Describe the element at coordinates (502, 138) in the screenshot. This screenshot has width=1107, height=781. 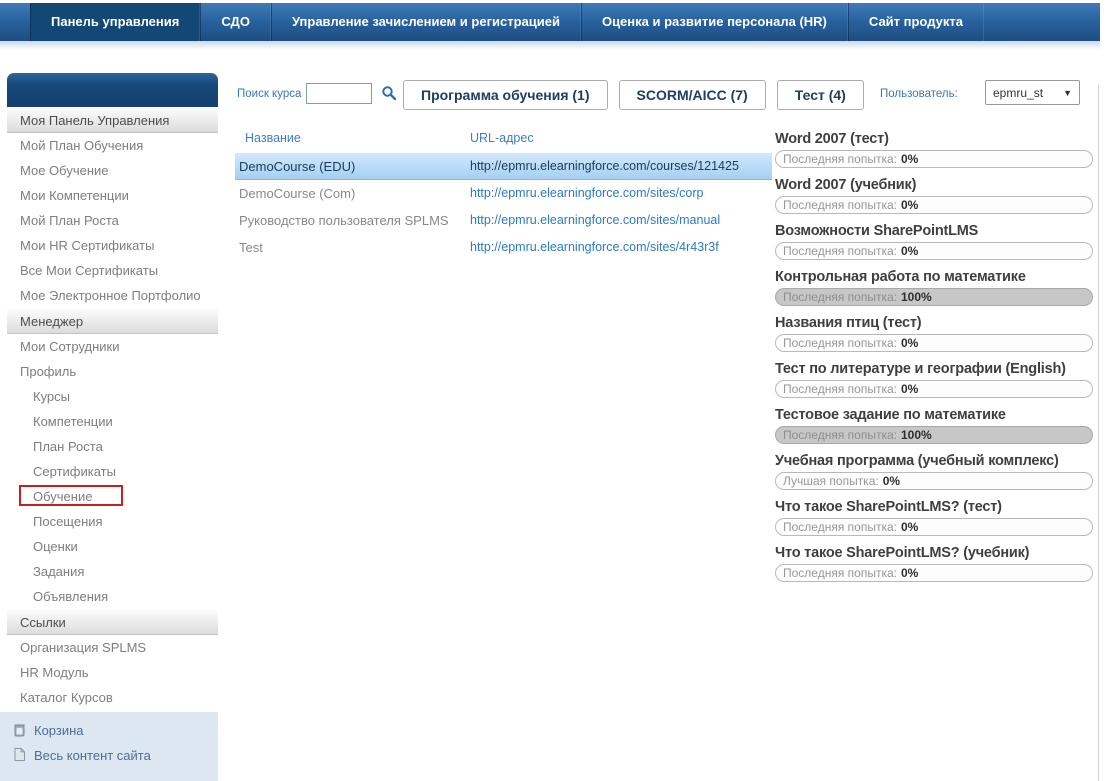
I see `column-header-url: URL-адрес` at that location.